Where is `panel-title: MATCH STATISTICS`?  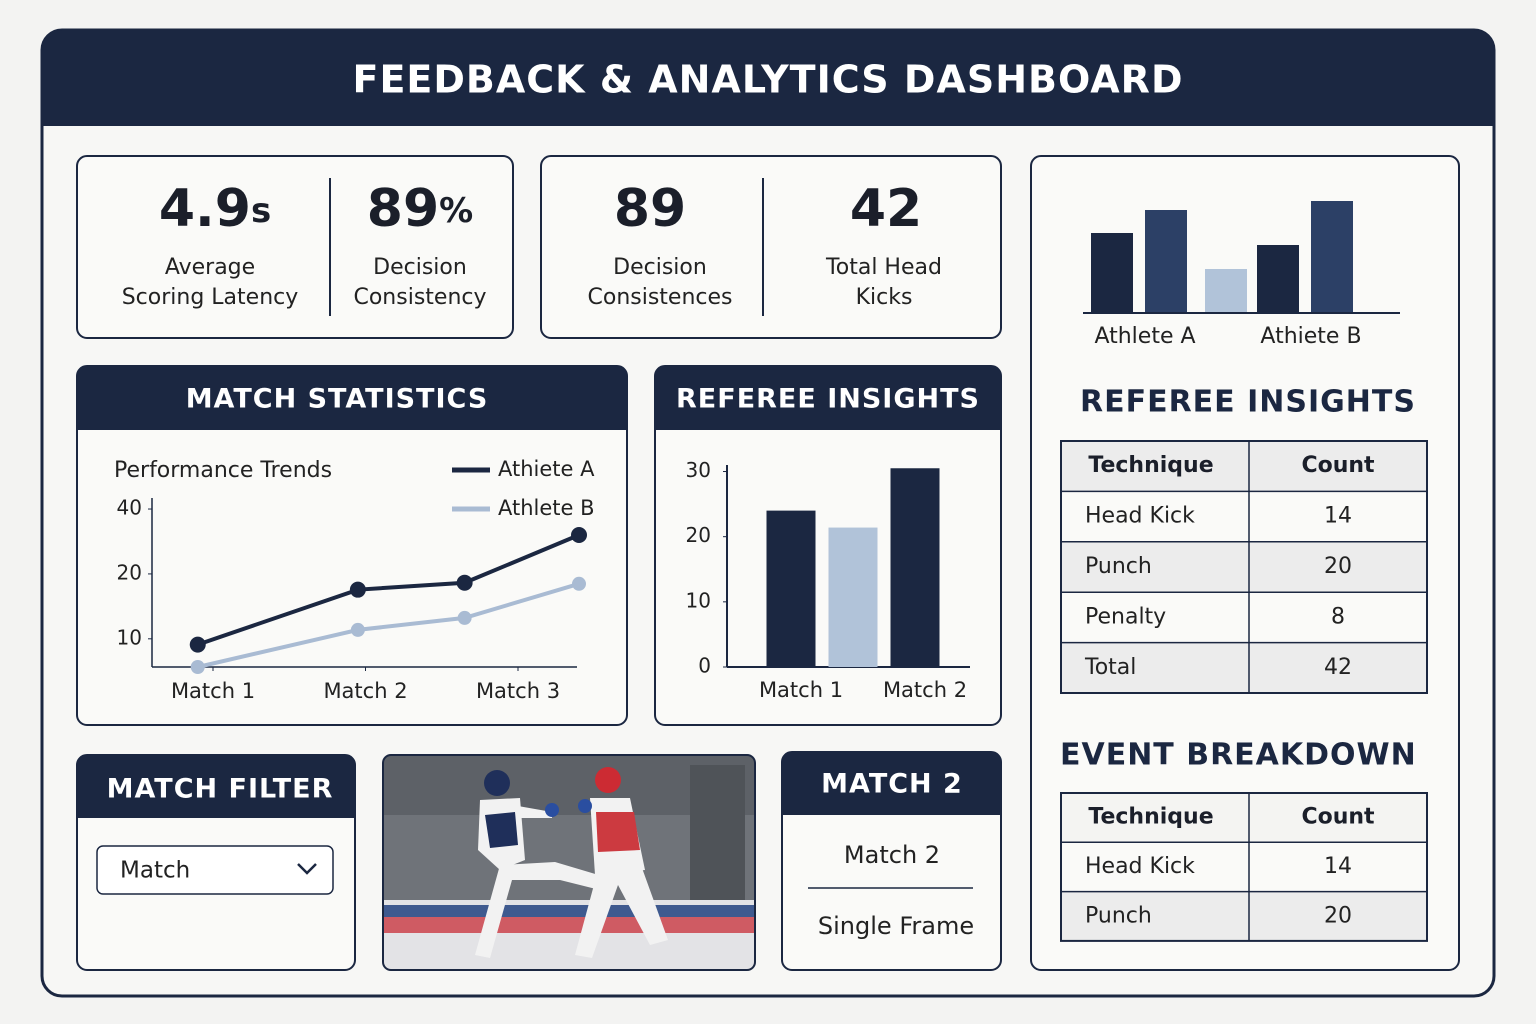
panel-title: MATCH STATISTICS is located at coordinates (337, 399).